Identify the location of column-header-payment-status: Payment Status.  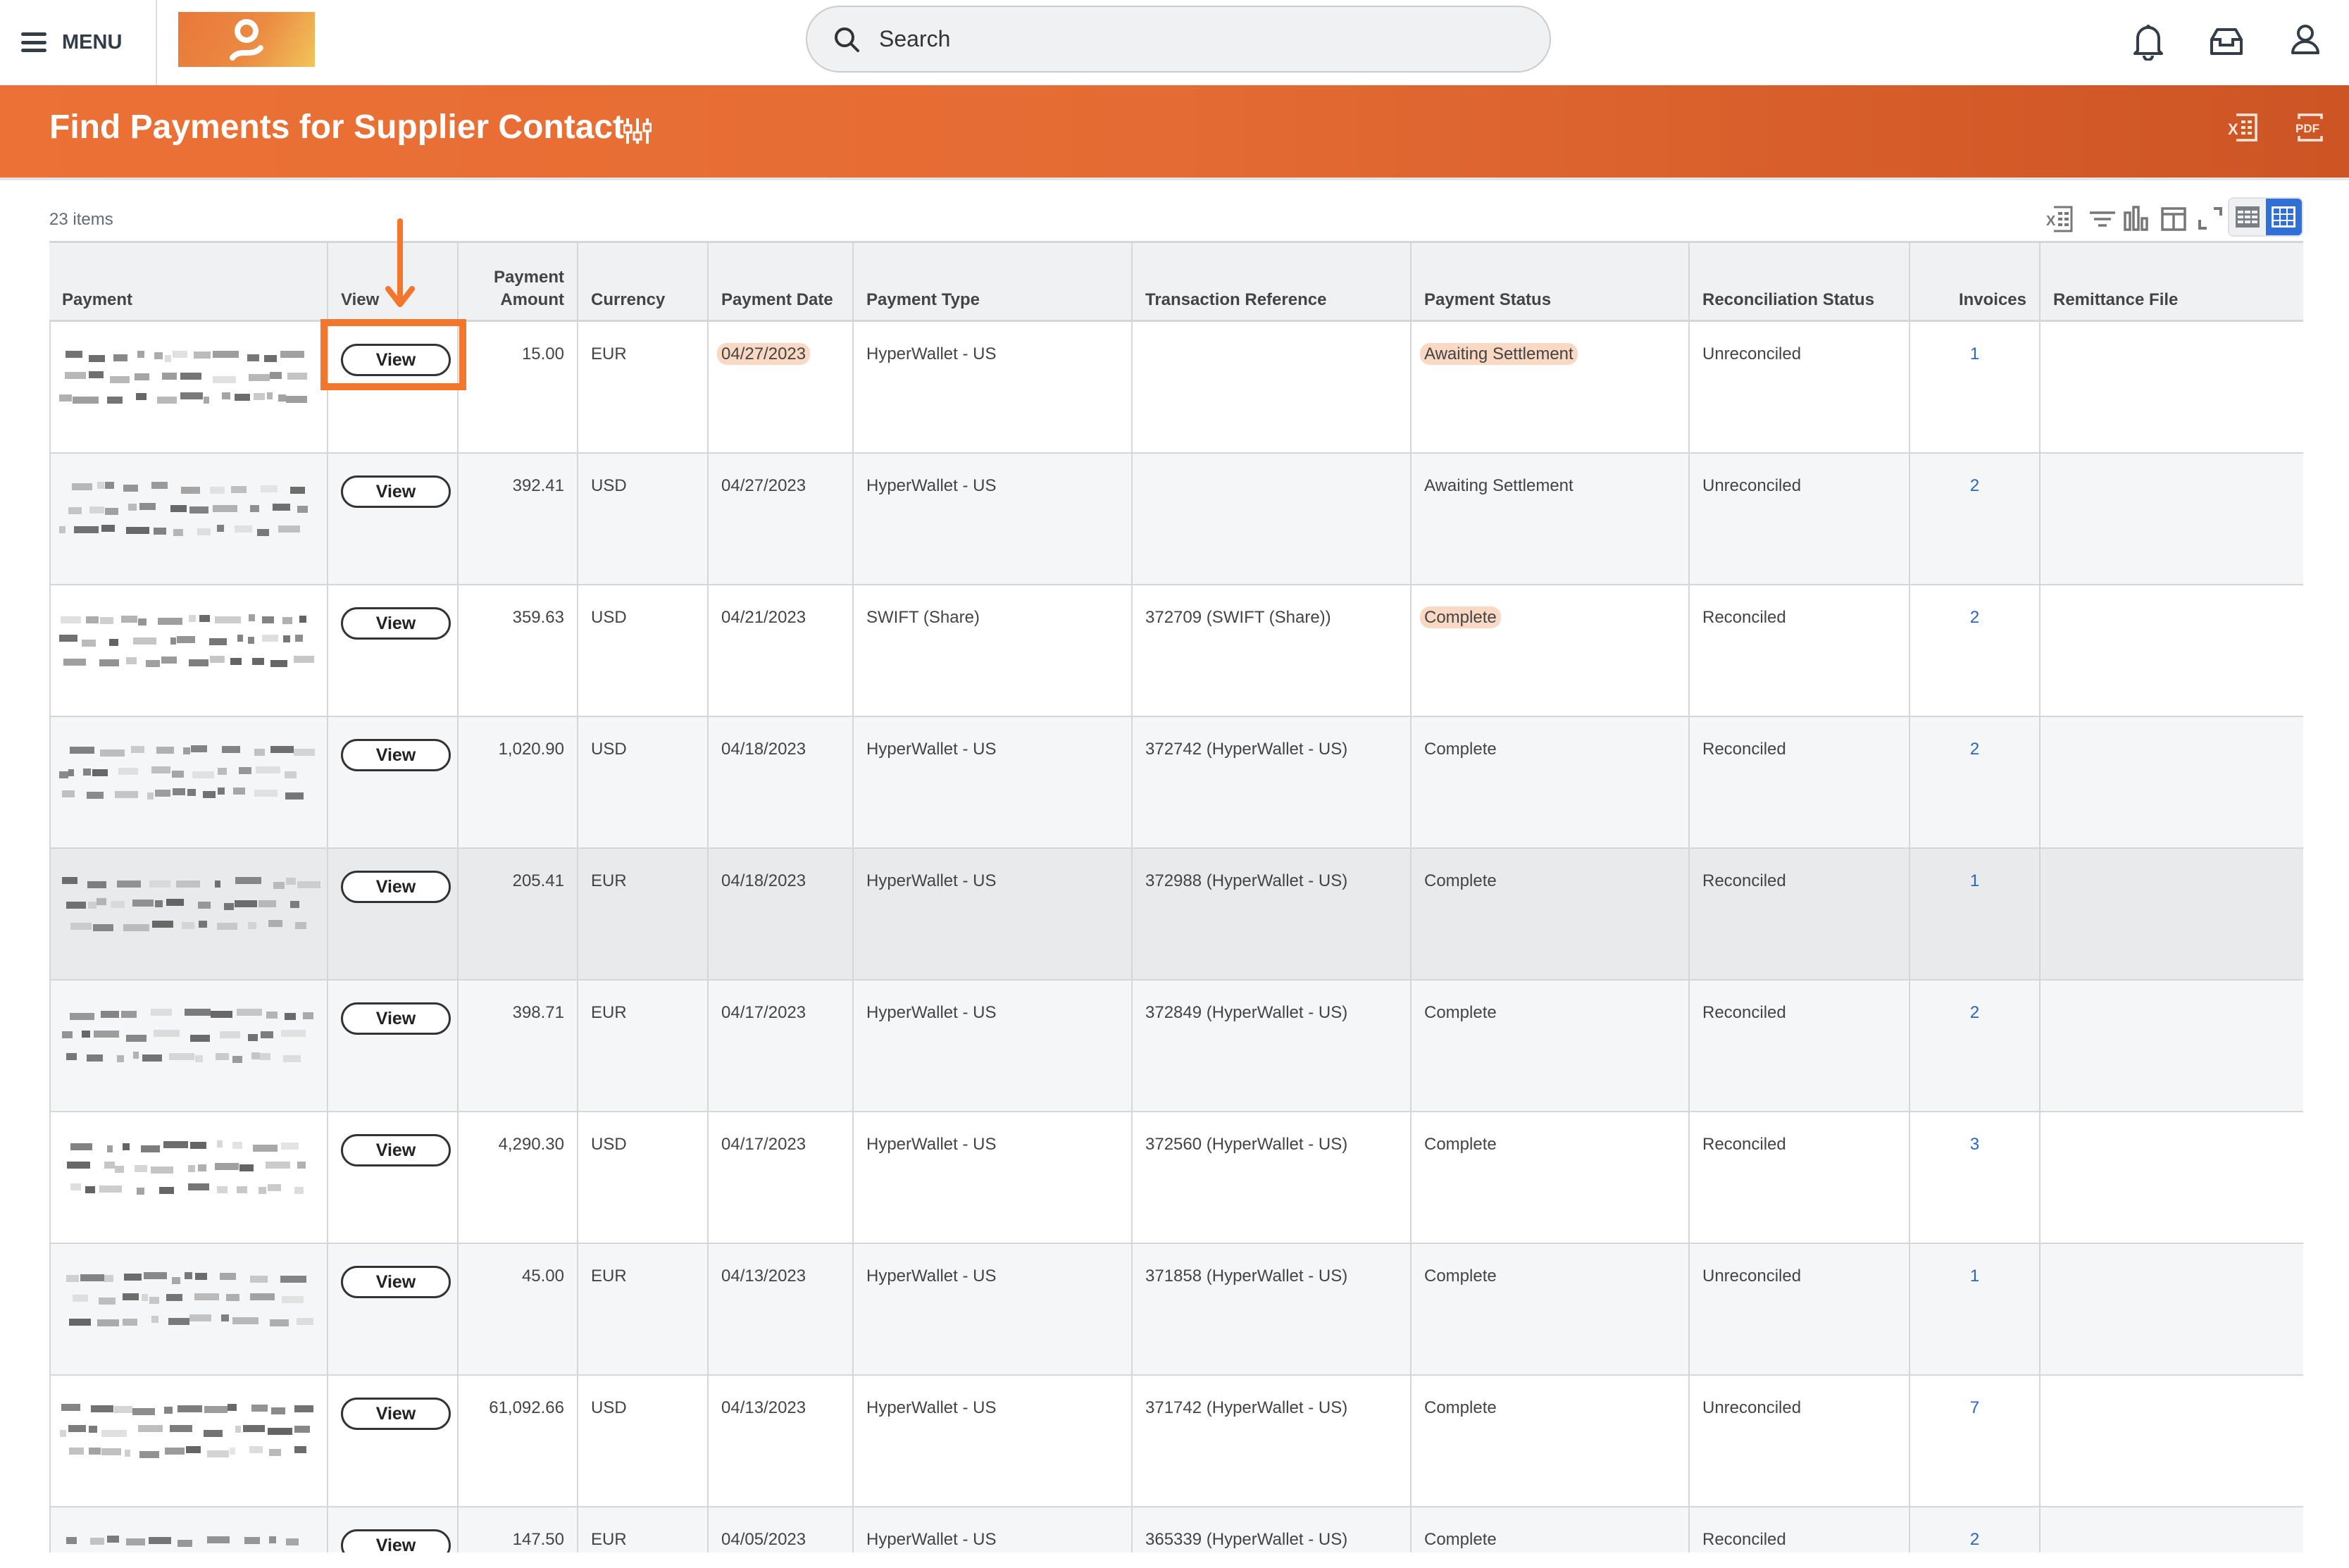
(1549, 281).